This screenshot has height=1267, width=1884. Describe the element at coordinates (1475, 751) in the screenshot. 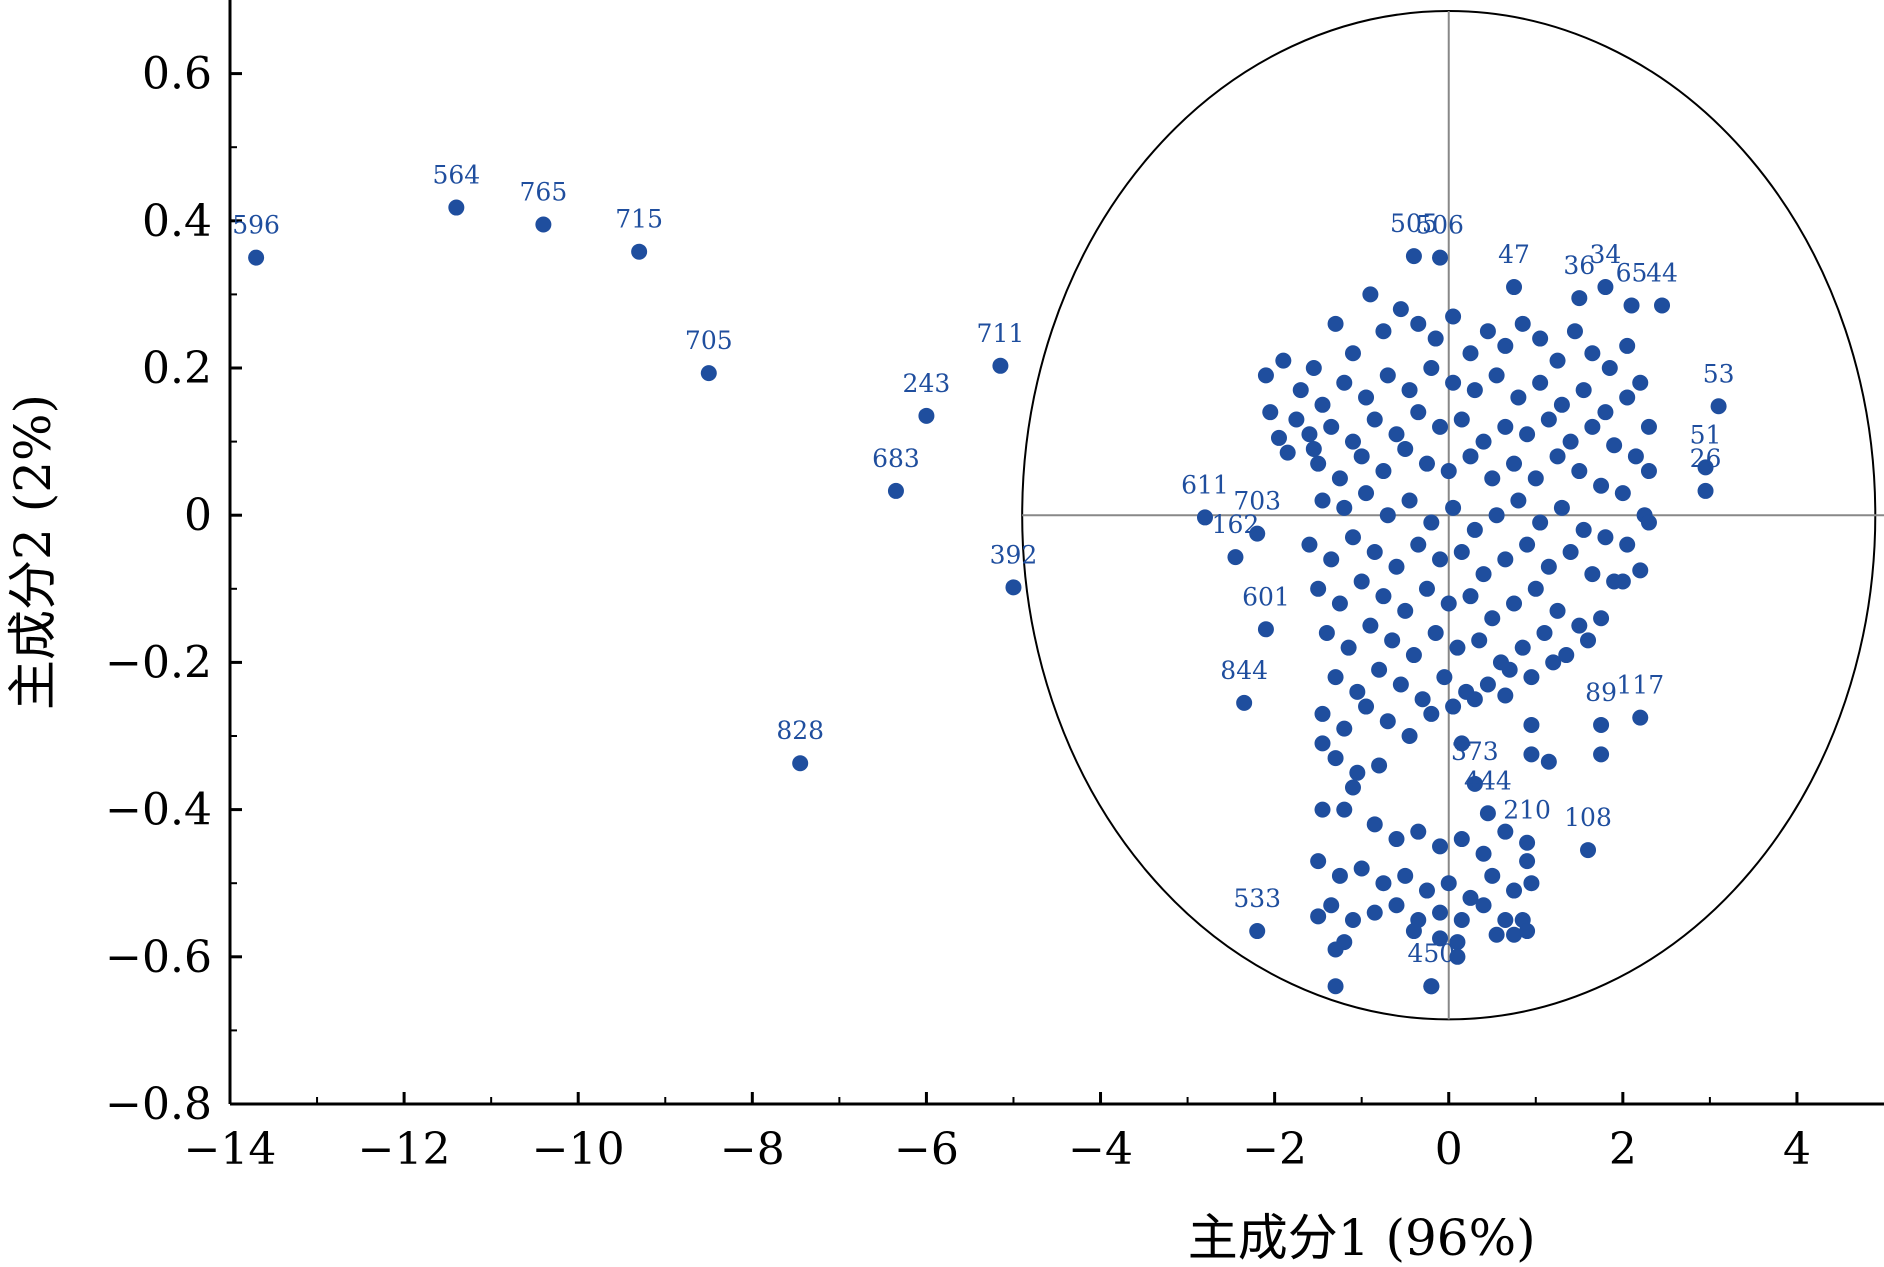

I see `point-label-373: 373` at that location.